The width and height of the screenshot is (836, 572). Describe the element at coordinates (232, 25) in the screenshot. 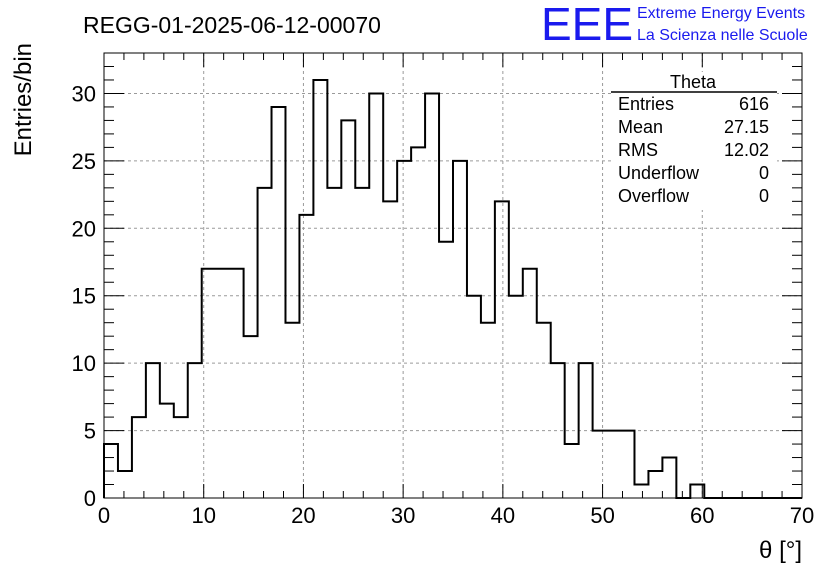

I see `chart-title: REGG-01-2025-06-12-00070` at that location.